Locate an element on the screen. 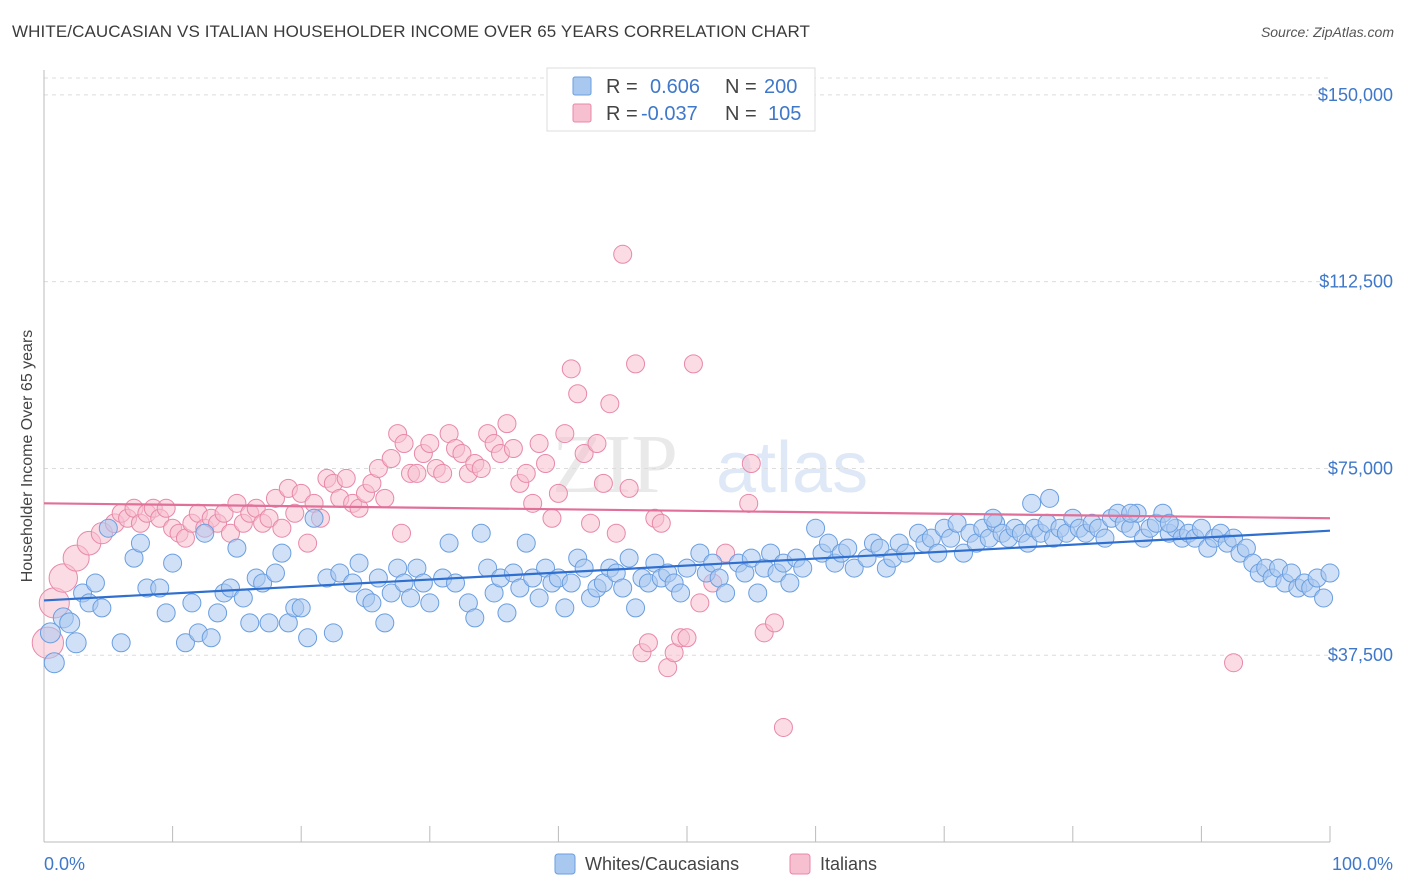 The width and height of the screenshot is (1406, 892). legend-bottom-label-italians: Italians is located at coordinates (848, 864).